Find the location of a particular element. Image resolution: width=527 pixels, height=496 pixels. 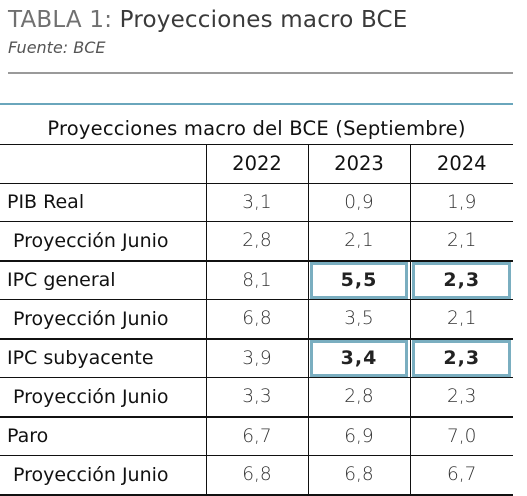

value-cell-2023: 6,9 is located at coordinates (358, 436).